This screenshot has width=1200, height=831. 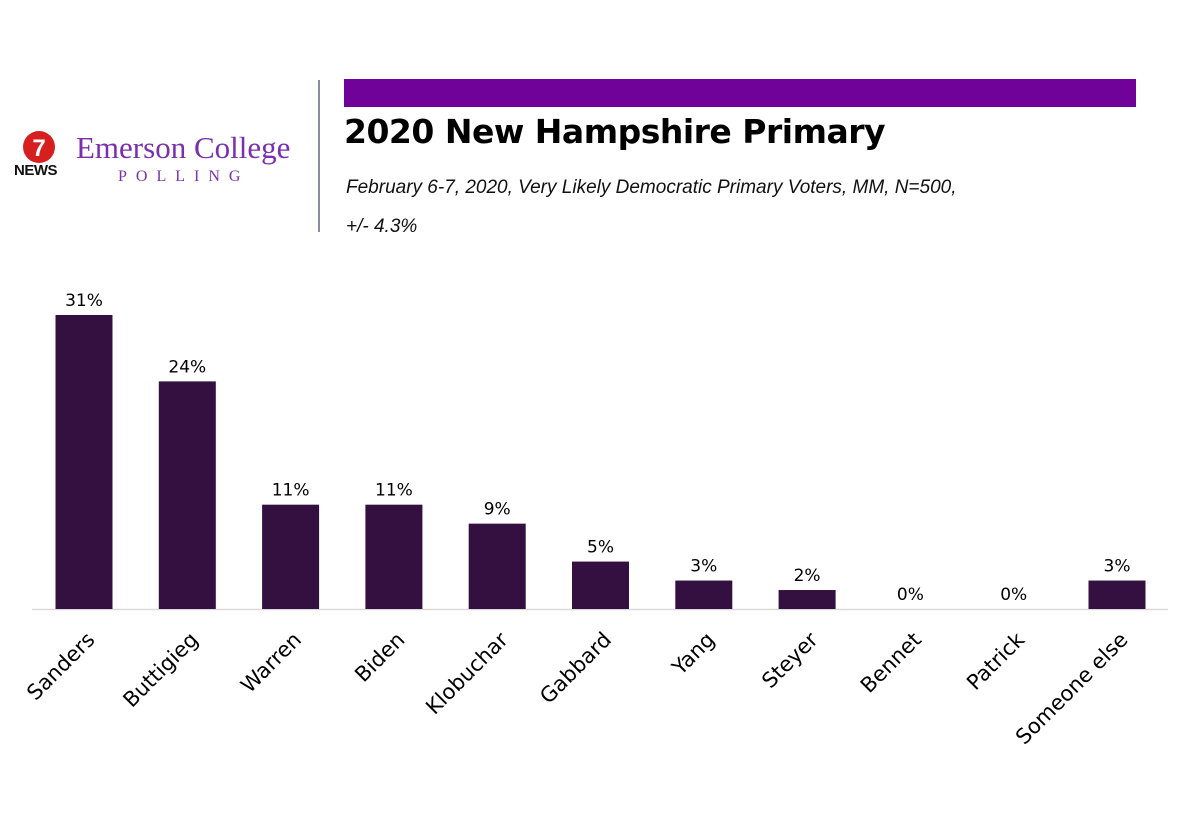 What do you see at coordinates (575, 668) in the screenshot?
I see `x-tick-label: Gabbard` at bounding box center [575, 668].